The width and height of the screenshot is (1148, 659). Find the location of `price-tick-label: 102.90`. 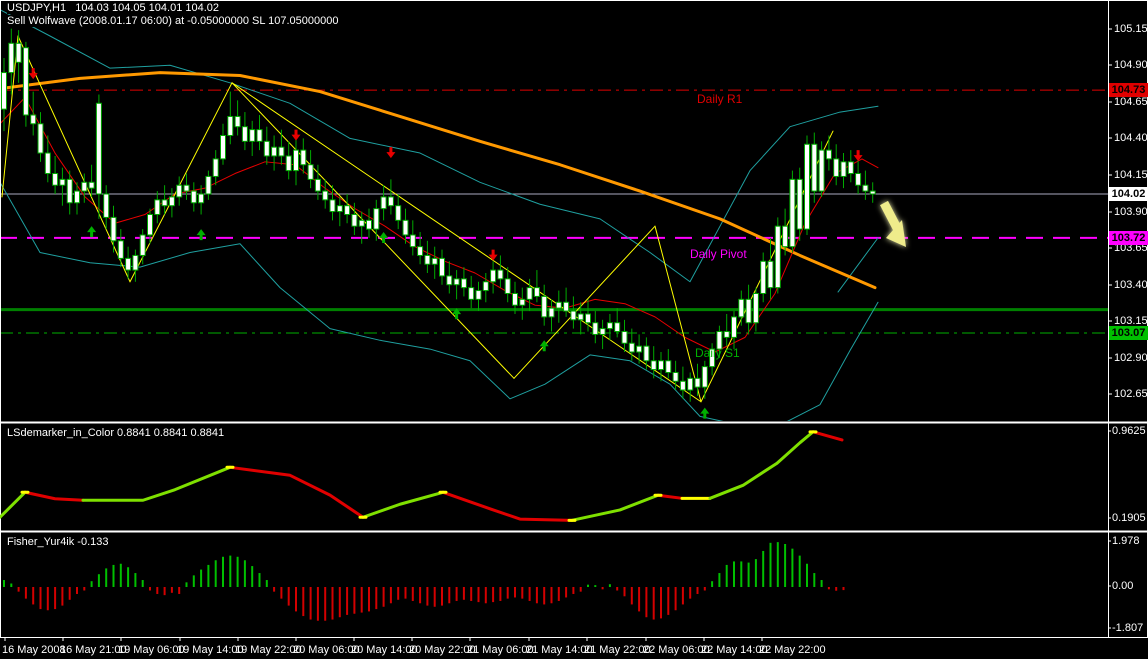

price-tick-label: 102.90 is located at coordinates (1131, 358).